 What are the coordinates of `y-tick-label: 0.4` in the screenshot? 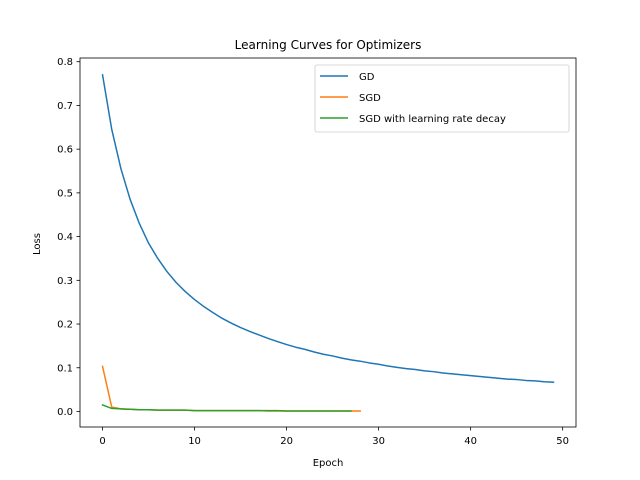 It's located at (65, 237).